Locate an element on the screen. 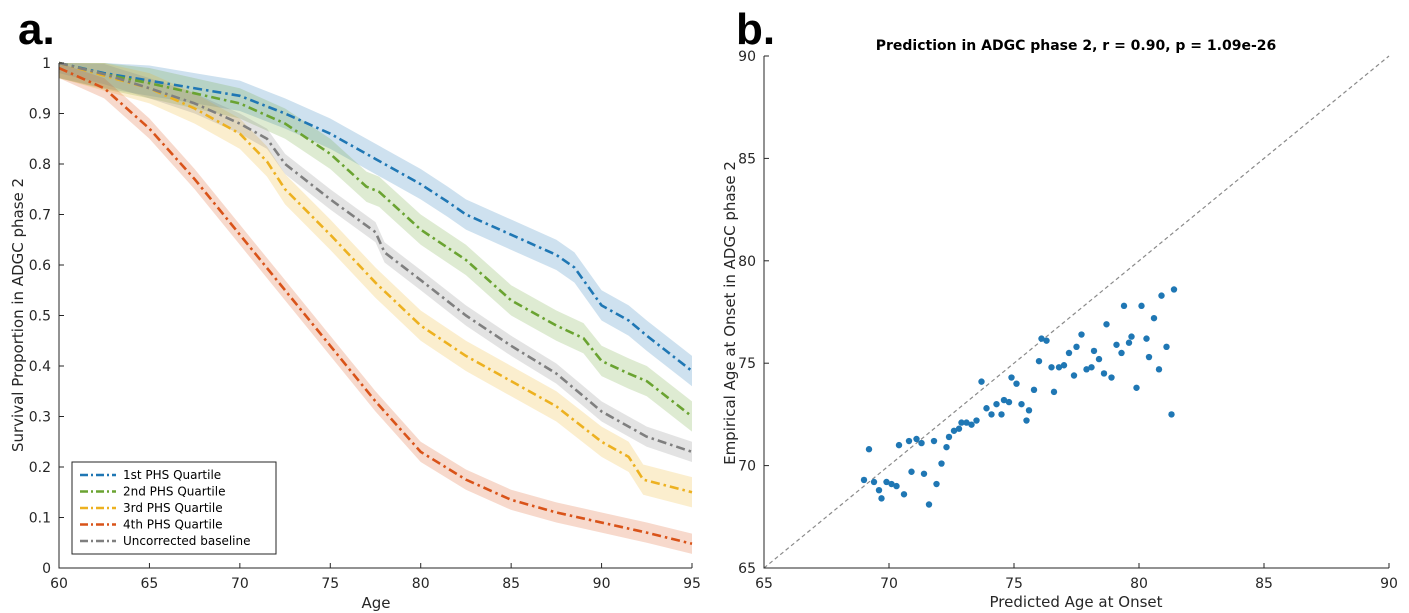  y-tick-label: 0.8 is located at coordinates (40, 165).